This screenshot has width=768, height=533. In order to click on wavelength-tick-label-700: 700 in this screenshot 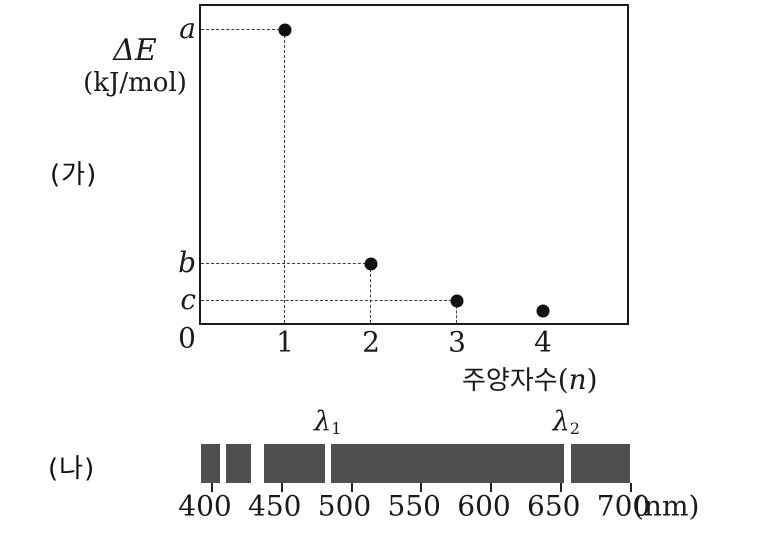, I will do `click(623, 506)`.